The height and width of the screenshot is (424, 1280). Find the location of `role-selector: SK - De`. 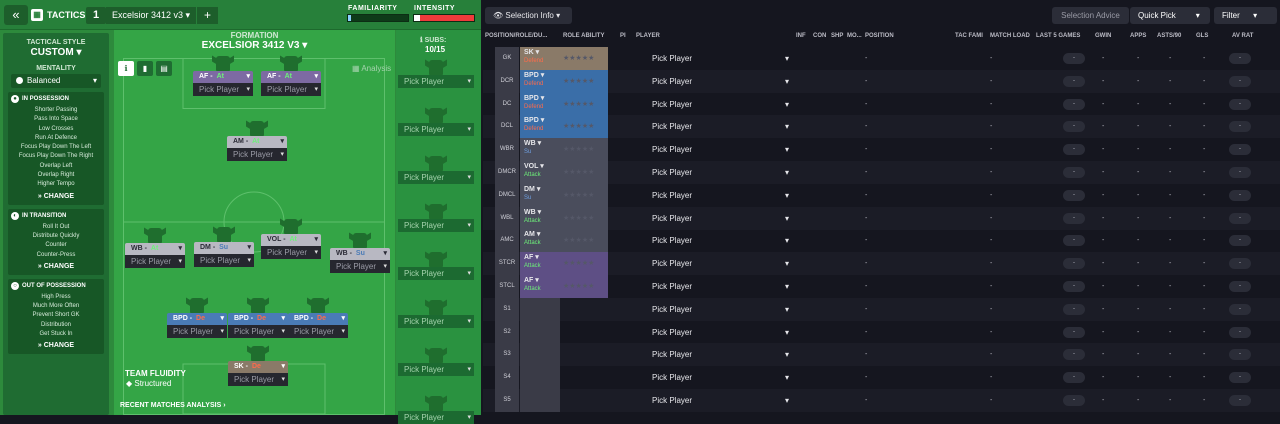

role-selector: SK - De is located at coordinates (258, 367).